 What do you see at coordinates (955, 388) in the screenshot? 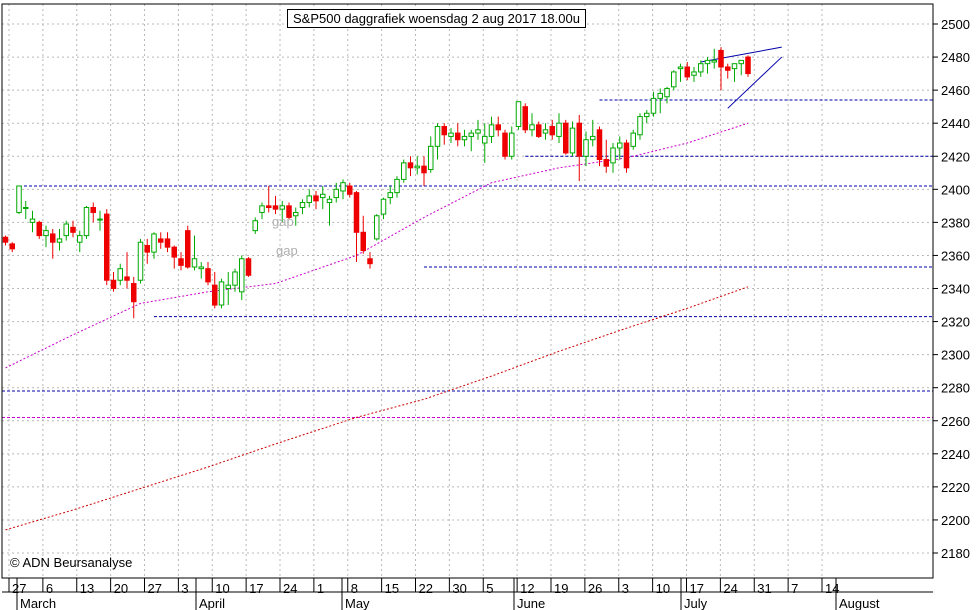
I see `y-tick-label: 2280` at bounding box center [955, 388].